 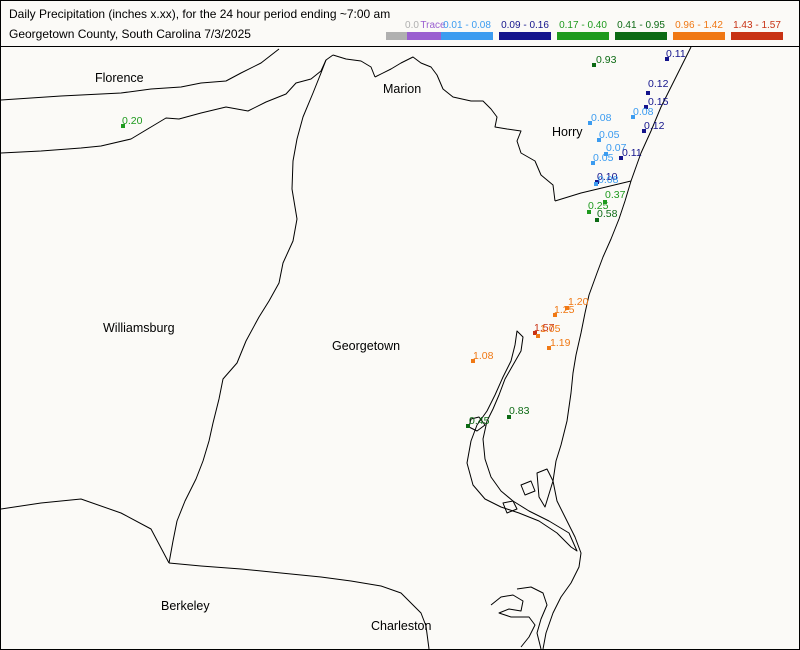 What do you see at coordinates (402, 89) in the screenshot?
I see `county-label-marion: Marion` at bounding box center [402, 89].